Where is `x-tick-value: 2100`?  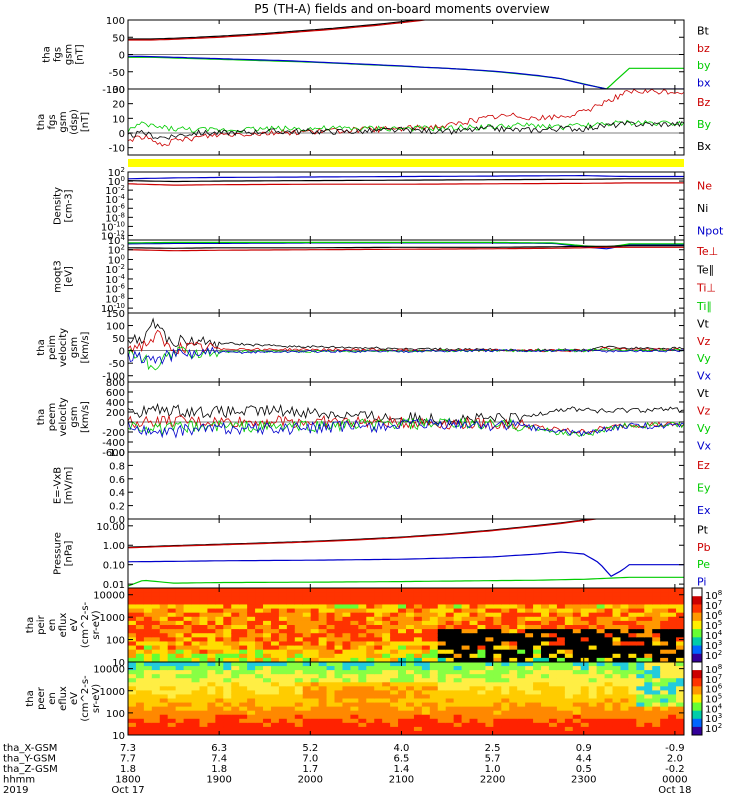
x-tick-value: 2100 is located at coordinates (401, 780).